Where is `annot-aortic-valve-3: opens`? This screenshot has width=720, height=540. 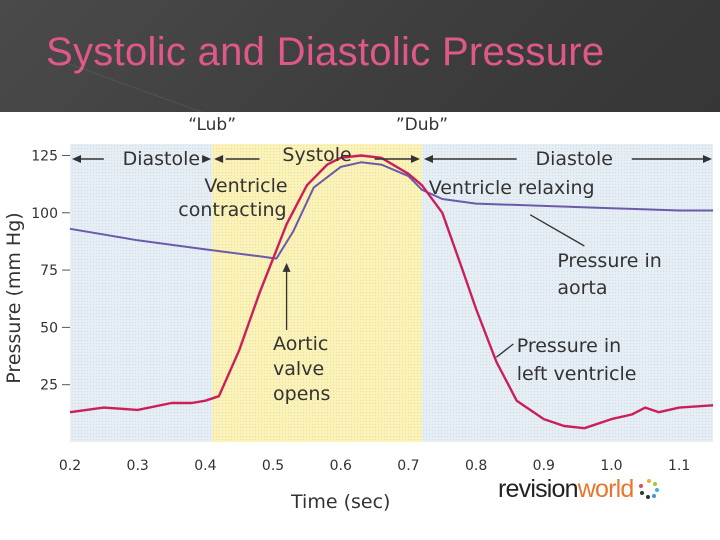 annot-aortic-valve-3: opens is located at coordinates (301, 394).